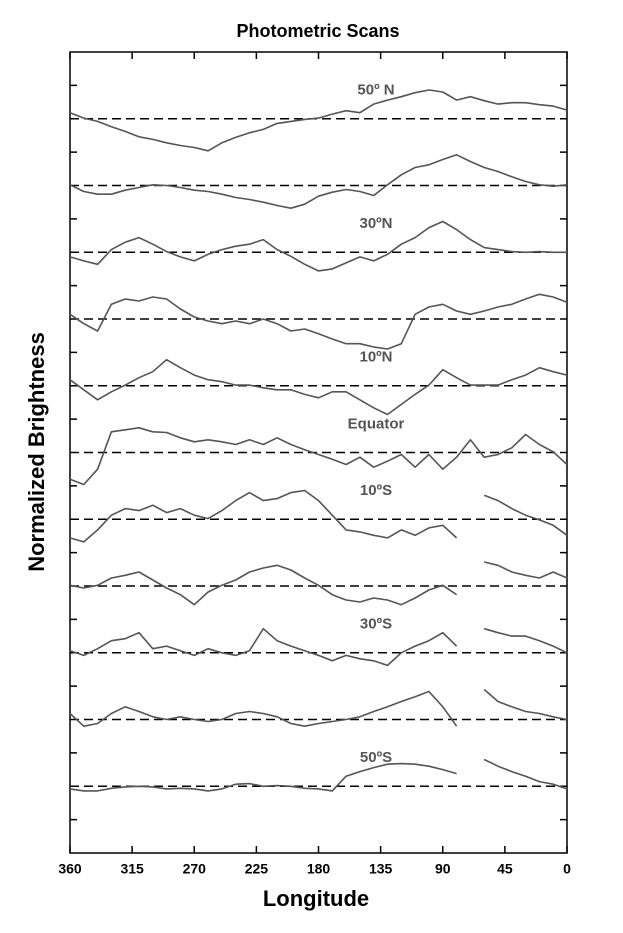 Image resolution: width=623 pixels, height=933 pixels. Describe the element at coordinates (567, 869) in the screenshot. I see `x-tick-label: 0` at that location.